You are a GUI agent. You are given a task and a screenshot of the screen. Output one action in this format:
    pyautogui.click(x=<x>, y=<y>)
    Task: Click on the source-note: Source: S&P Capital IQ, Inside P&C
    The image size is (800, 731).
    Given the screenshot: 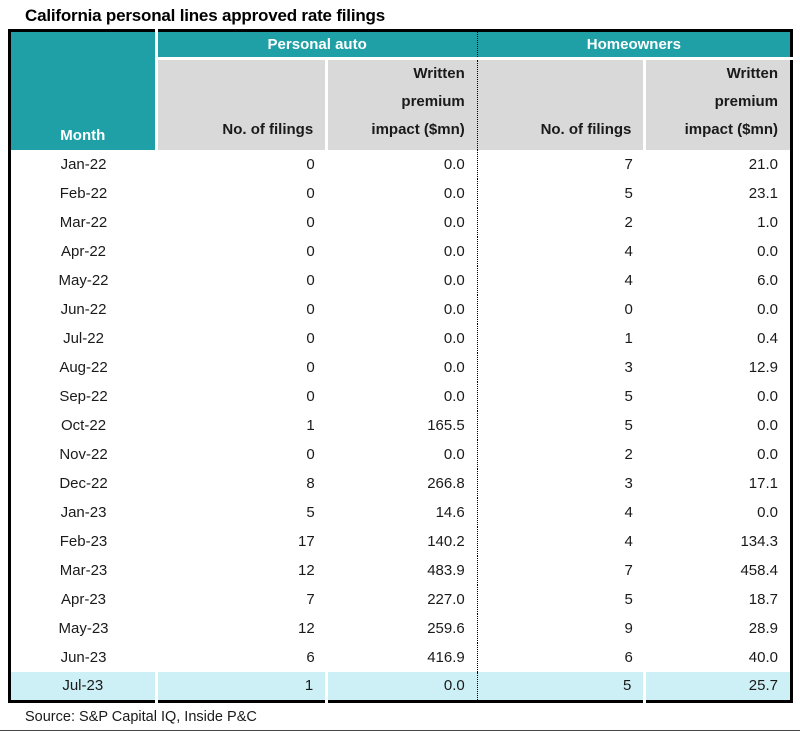 What is the action you would take?
    pyautogui.click(x=141, y=716)
    